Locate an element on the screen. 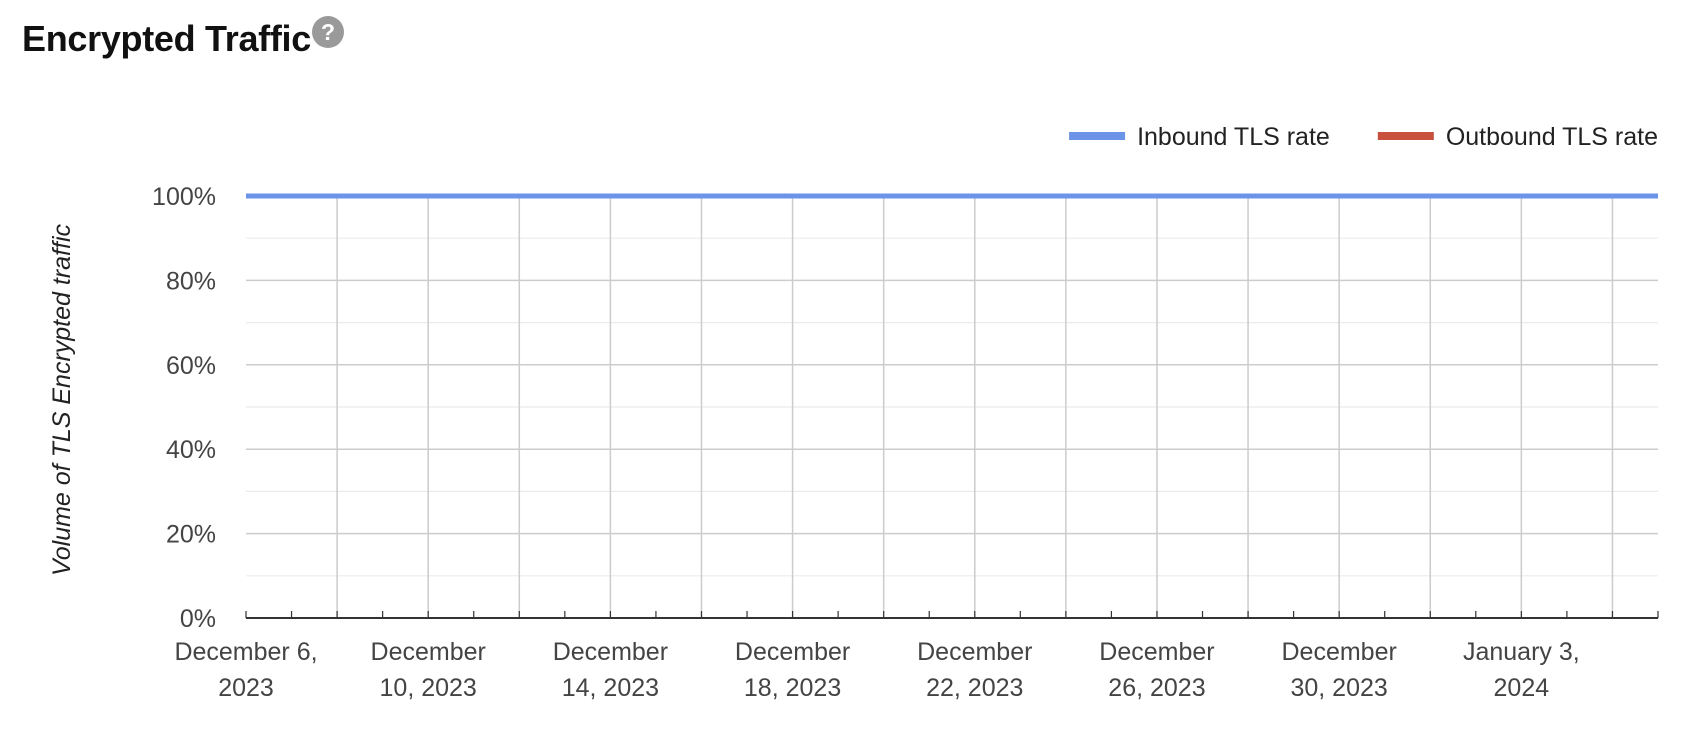 The width and height of the screenshot is (1692, 748). x-tick-label: December 30, 2023 is located at coordinates (1338, 670).